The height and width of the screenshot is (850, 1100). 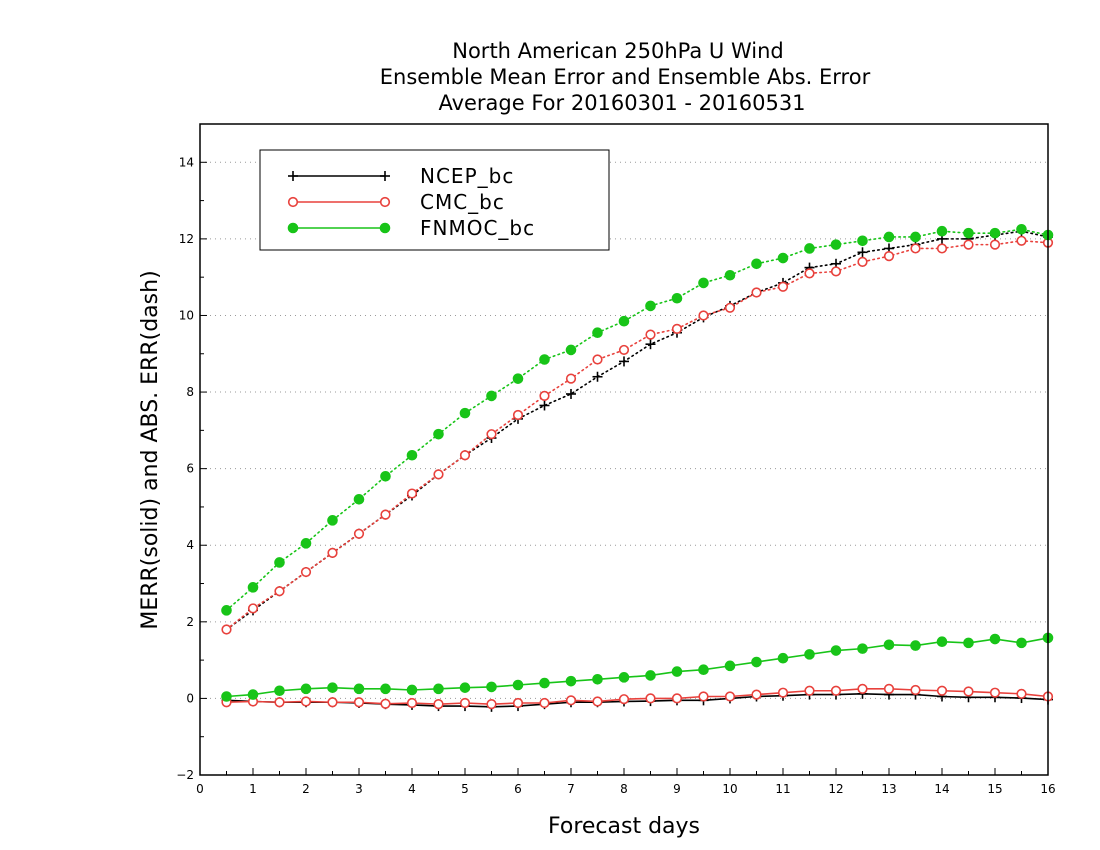 I want to click on x-tick-label: 1, so click(x=253, y=789).